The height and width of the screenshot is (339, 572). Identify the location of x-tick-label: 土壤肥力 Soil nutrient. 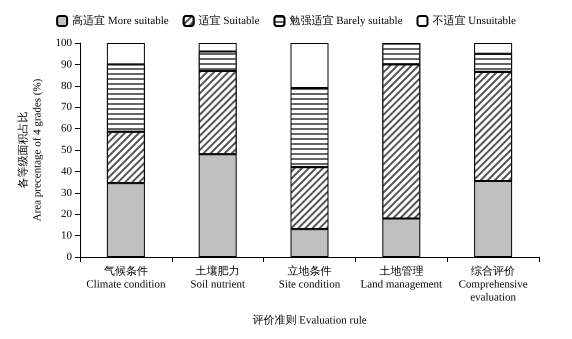
(218, 277).